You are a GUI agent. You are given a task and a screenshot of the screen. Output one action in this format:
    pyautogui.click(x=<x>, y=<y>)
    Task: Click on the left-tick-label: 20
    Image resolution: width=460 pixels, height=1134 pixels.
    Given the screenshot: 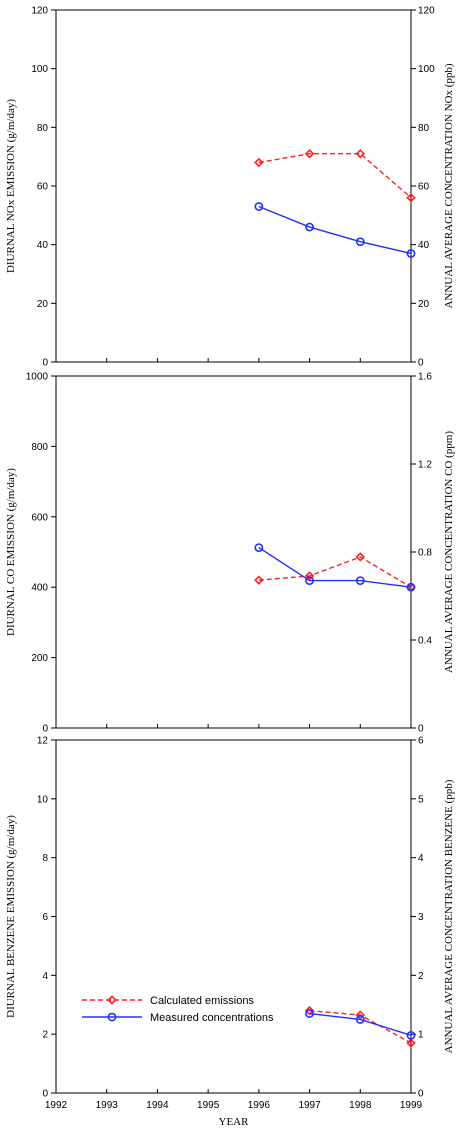 What is the action you would take?
    pyautogui.click(x=43, y=304)
    